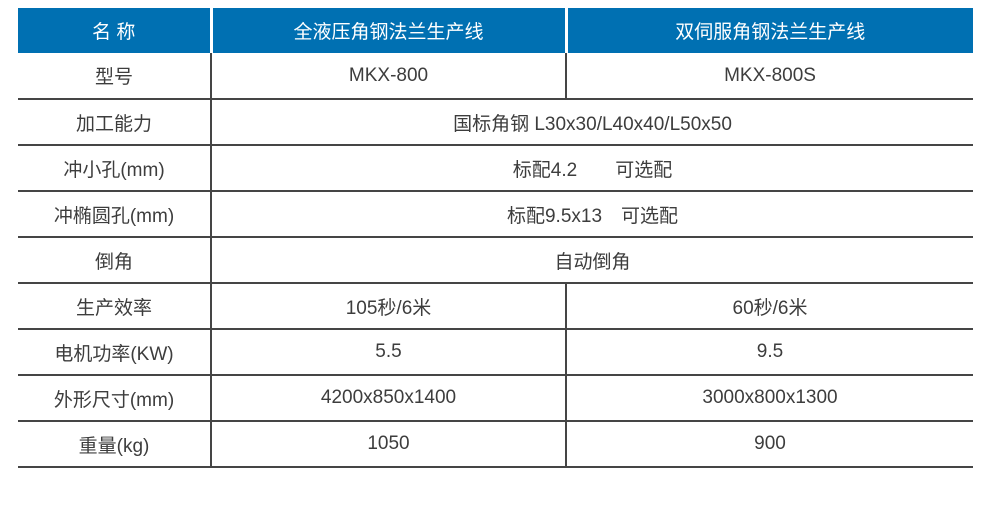 This screenshot has width=990, height=509. I want to click on row-value-machine1: 105秒/6米, so click(389, 306).